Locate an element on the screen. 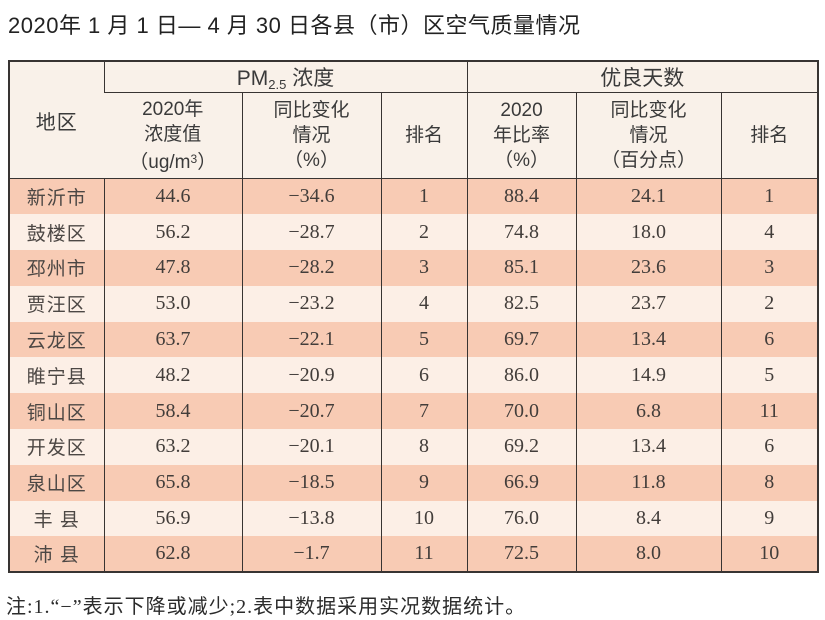 The image size is (825, 620). good-days-change-cell: 14.9 is located at coordinates (648, 375).